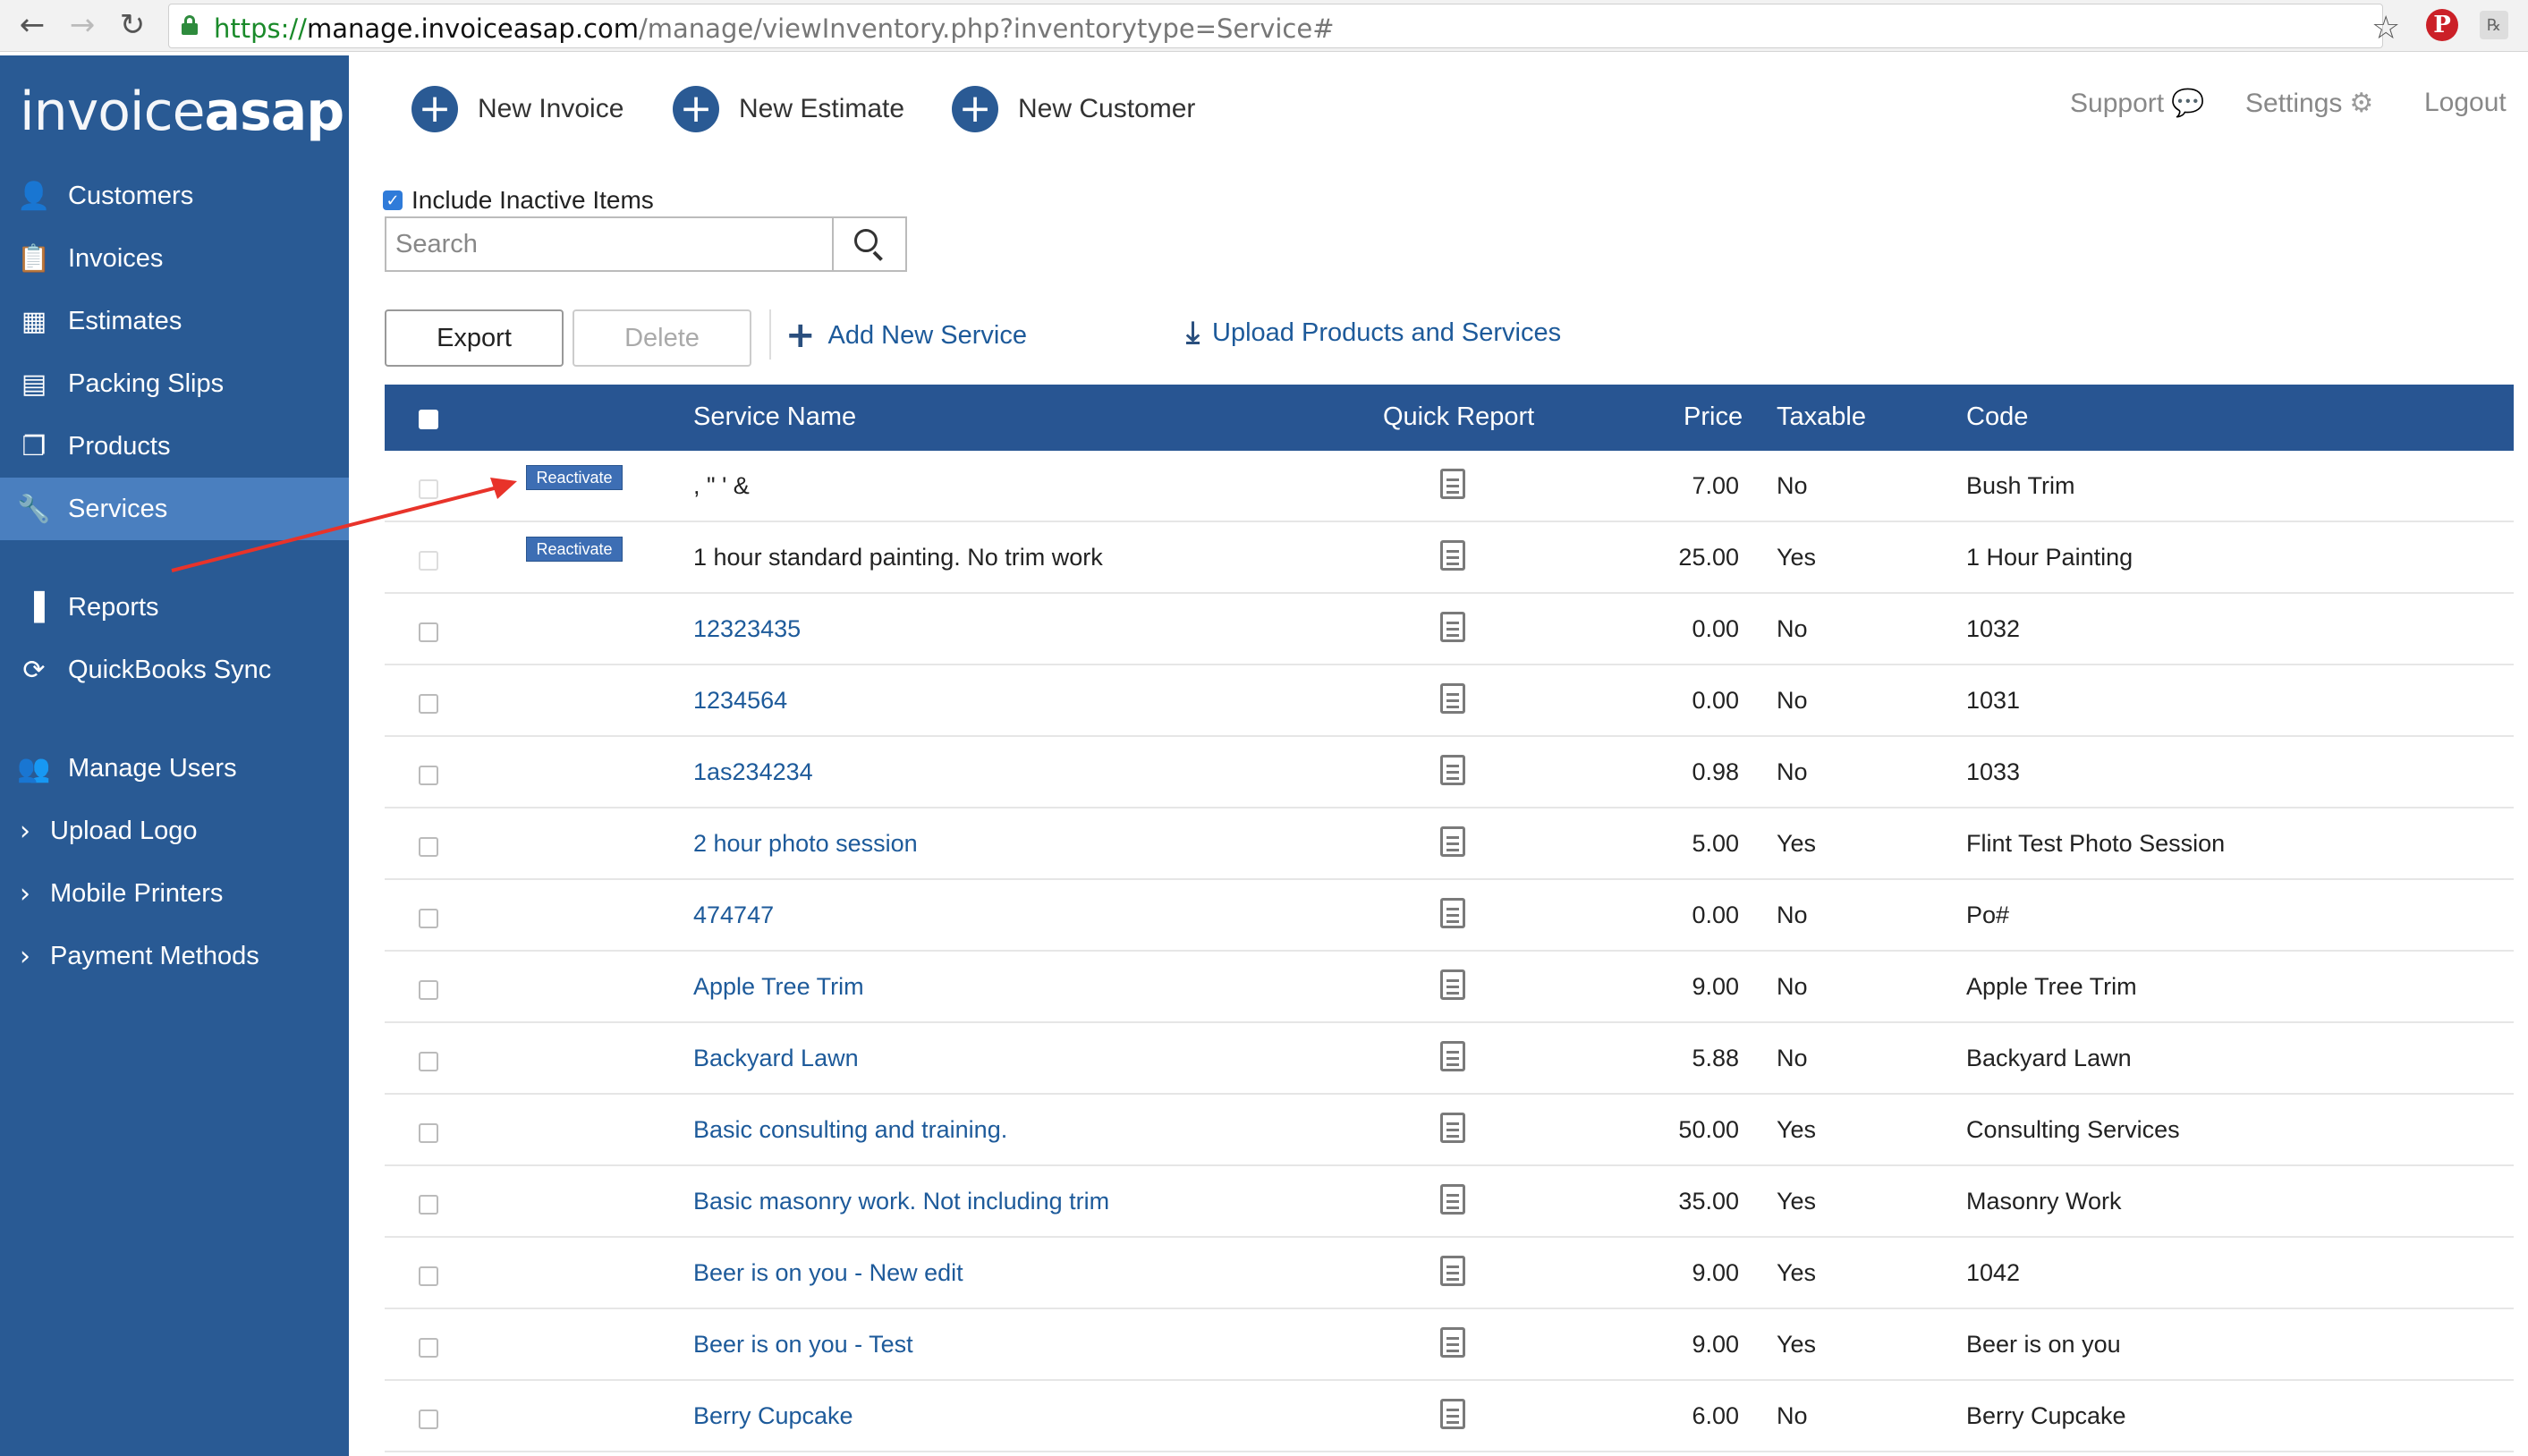  I want to click on table-row: 1234564 0.00 No 1031, so click(1449, 701).